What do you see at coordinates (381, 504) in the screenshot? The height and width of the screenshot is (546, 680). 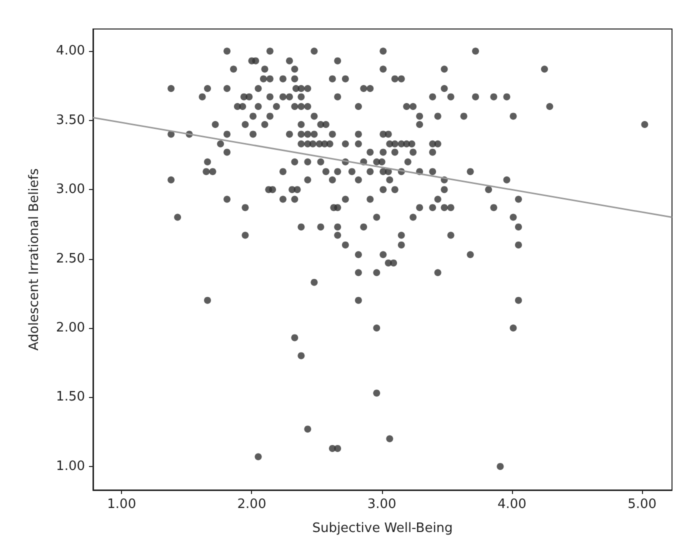 I see `x-tick-label: 3.00` at bounding box center [381, 504].